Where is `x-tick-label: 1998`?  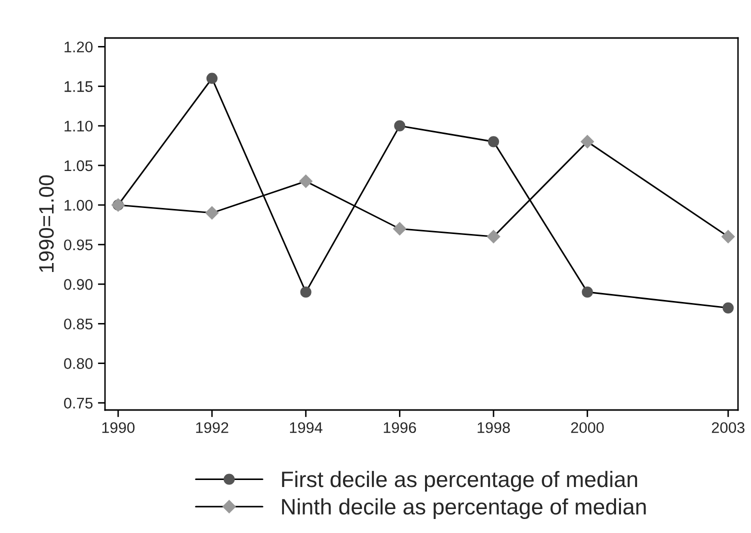
x-tick-label: 1998 is located at coordinates (494, 428).